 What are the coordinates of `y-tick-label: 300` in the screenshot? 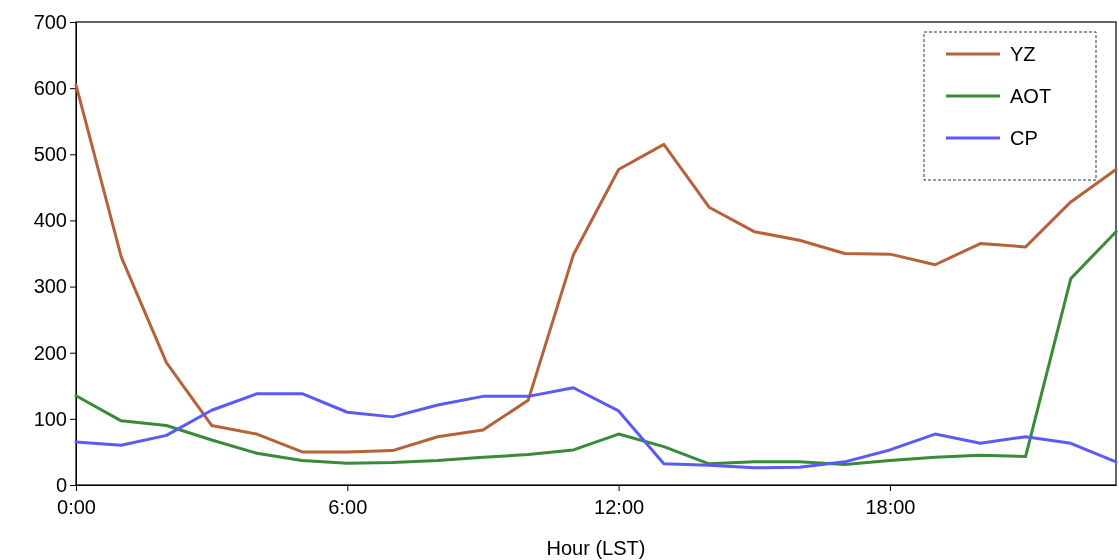 It's located at (50, 286).